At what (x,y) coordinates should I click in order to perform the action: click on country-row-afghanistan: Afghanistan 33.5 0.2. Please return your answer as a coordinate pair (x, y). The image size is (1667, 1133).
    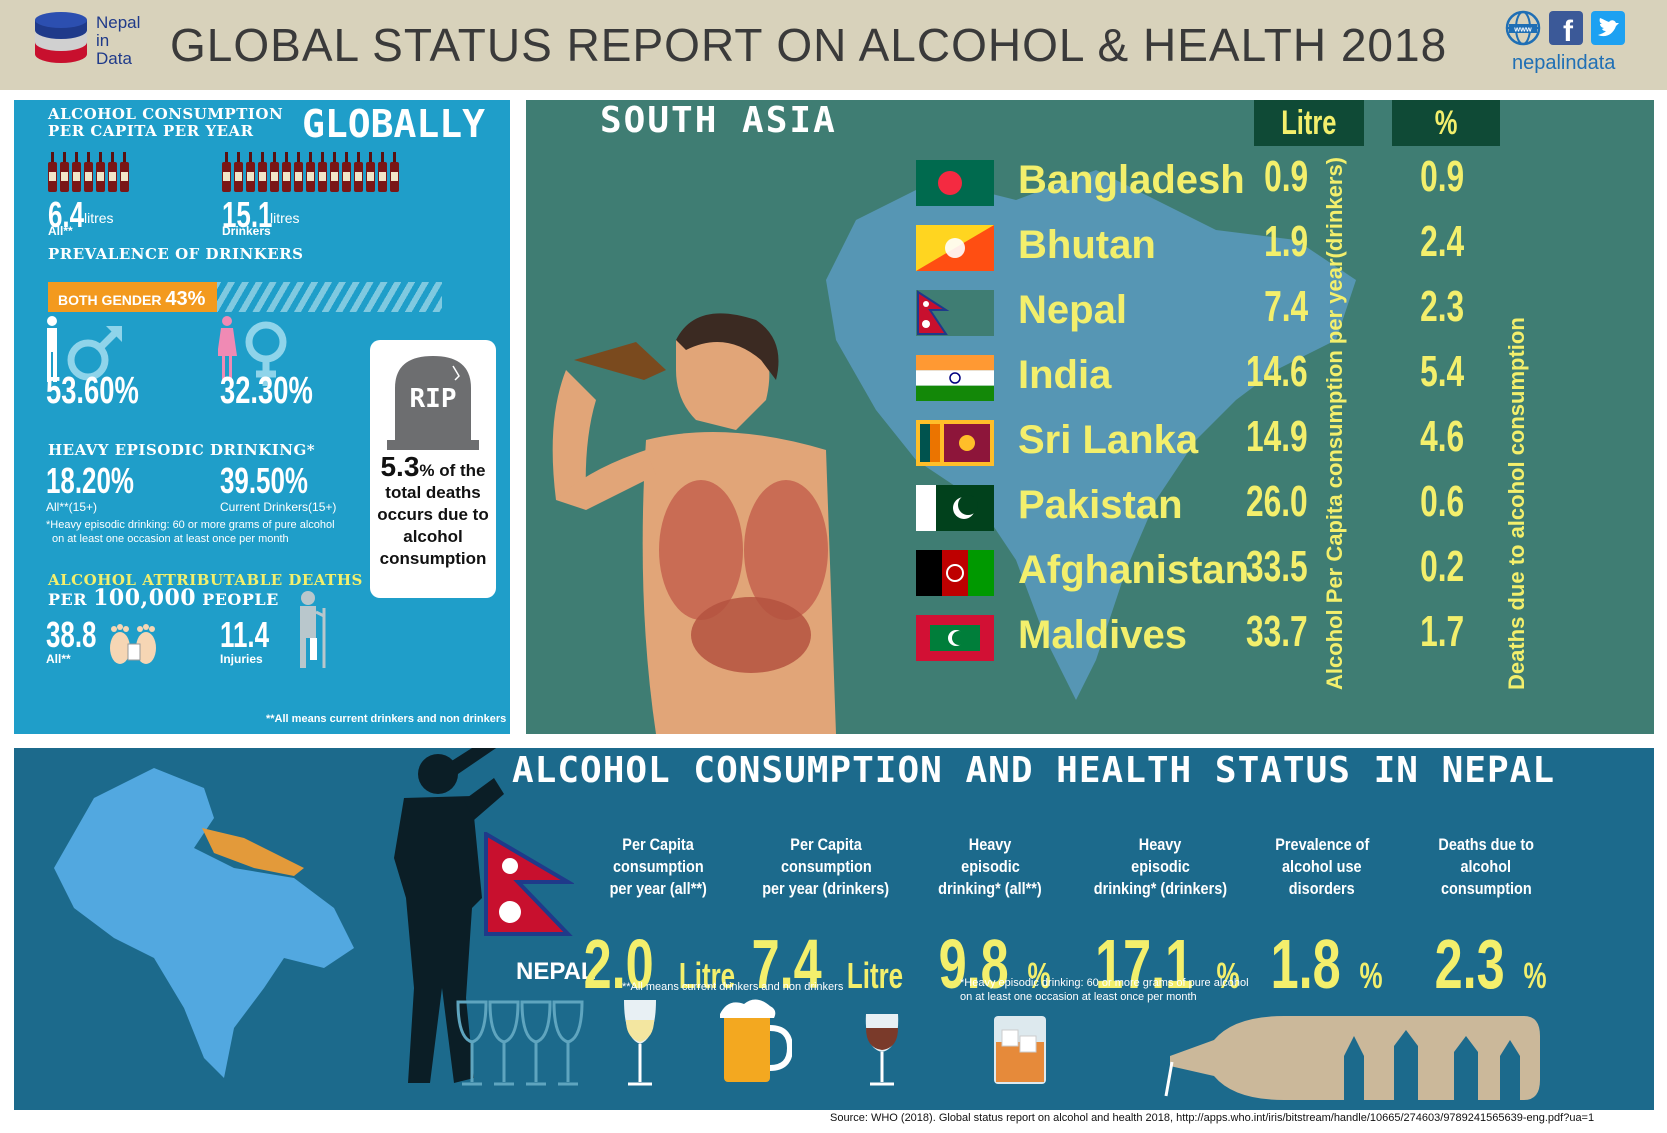
    Looking at the image, I should click on (1285, 574).